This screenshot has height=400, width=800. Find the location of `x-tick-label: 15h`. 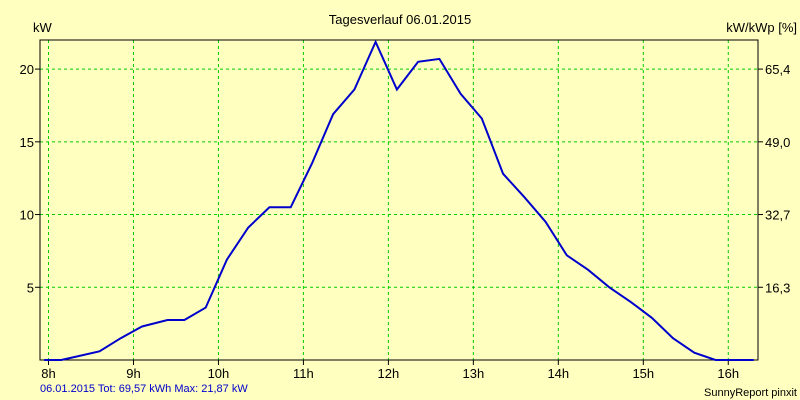

x-tick-label: 15h is located at coordinates (643, 373).